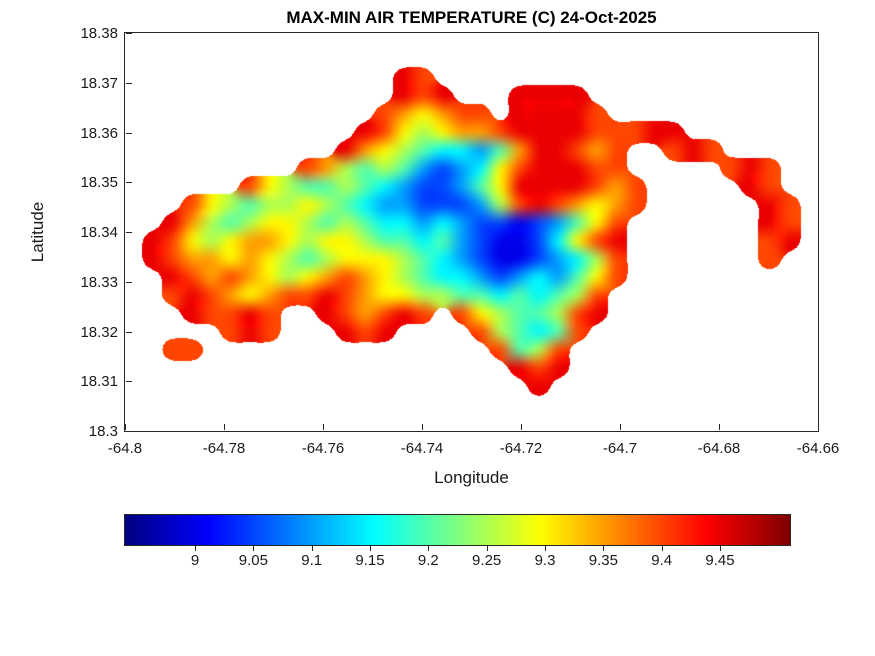 The height and width of the screenshot is (656, 875). What do you see at coordinates (720, 560) in the screenshot?
I see `colorbar-tick-label: 9.45` at bounding box center [720, 560].